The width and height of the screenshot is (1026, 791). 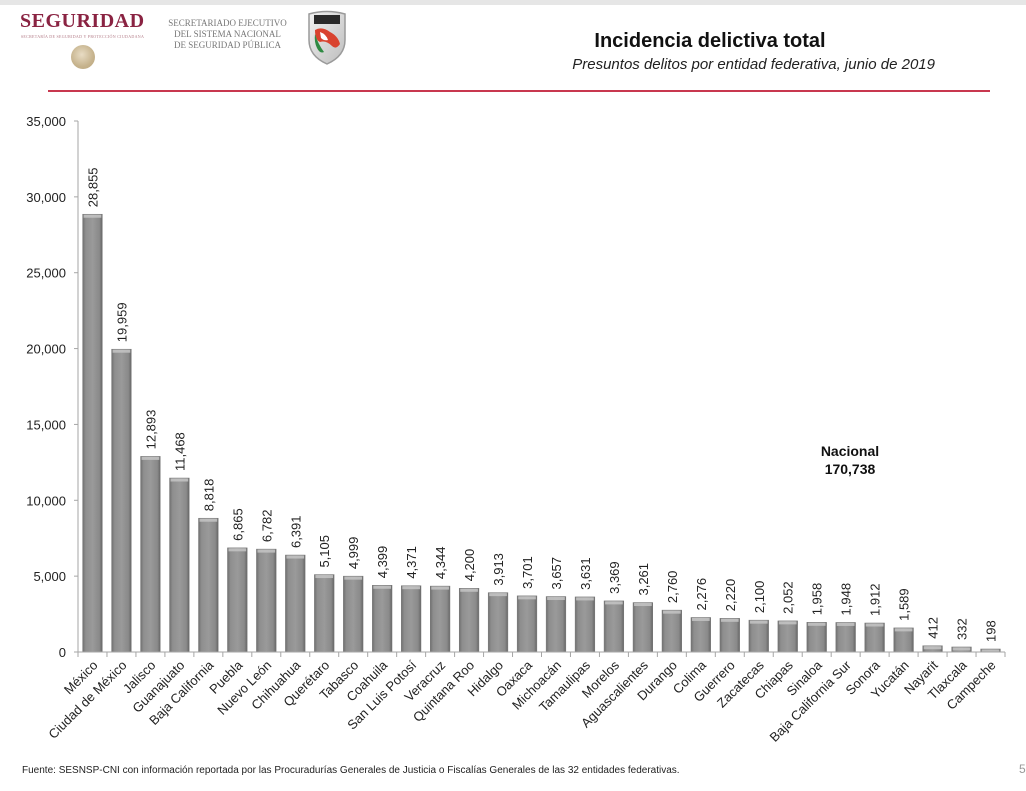 What do you see at coordinates (82, 57) in the screenshot?
I see `national-seal-icon` at bounding box center [82, 57].